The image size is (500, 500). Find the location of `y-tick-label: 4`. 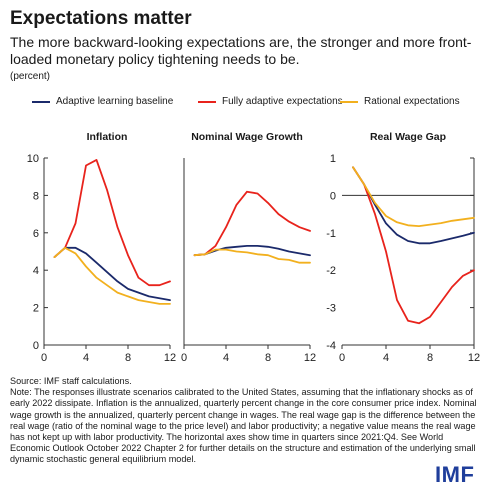

y-tick-label: 4 is located at coordinates (36, 271).